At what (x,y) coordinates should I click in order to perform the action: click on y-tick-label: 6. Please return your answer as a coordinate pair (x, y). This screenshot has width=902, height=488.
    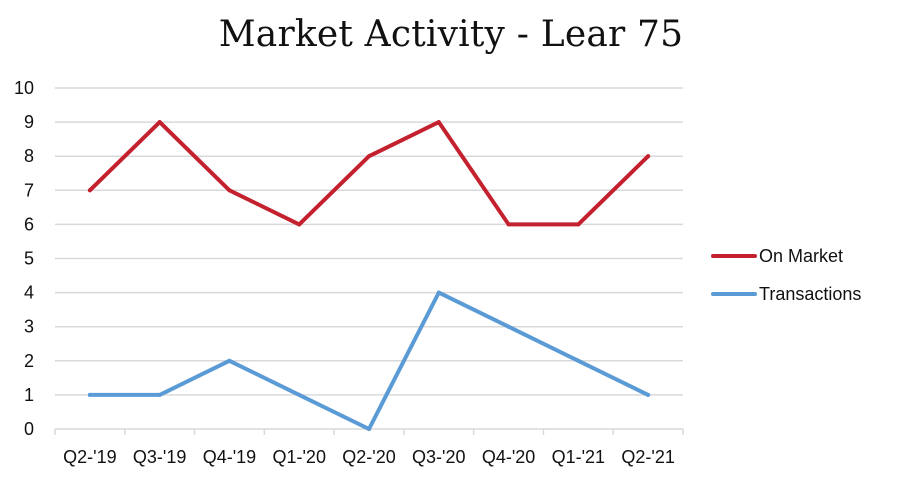
    Looking at the image, I should click on (29, 224).